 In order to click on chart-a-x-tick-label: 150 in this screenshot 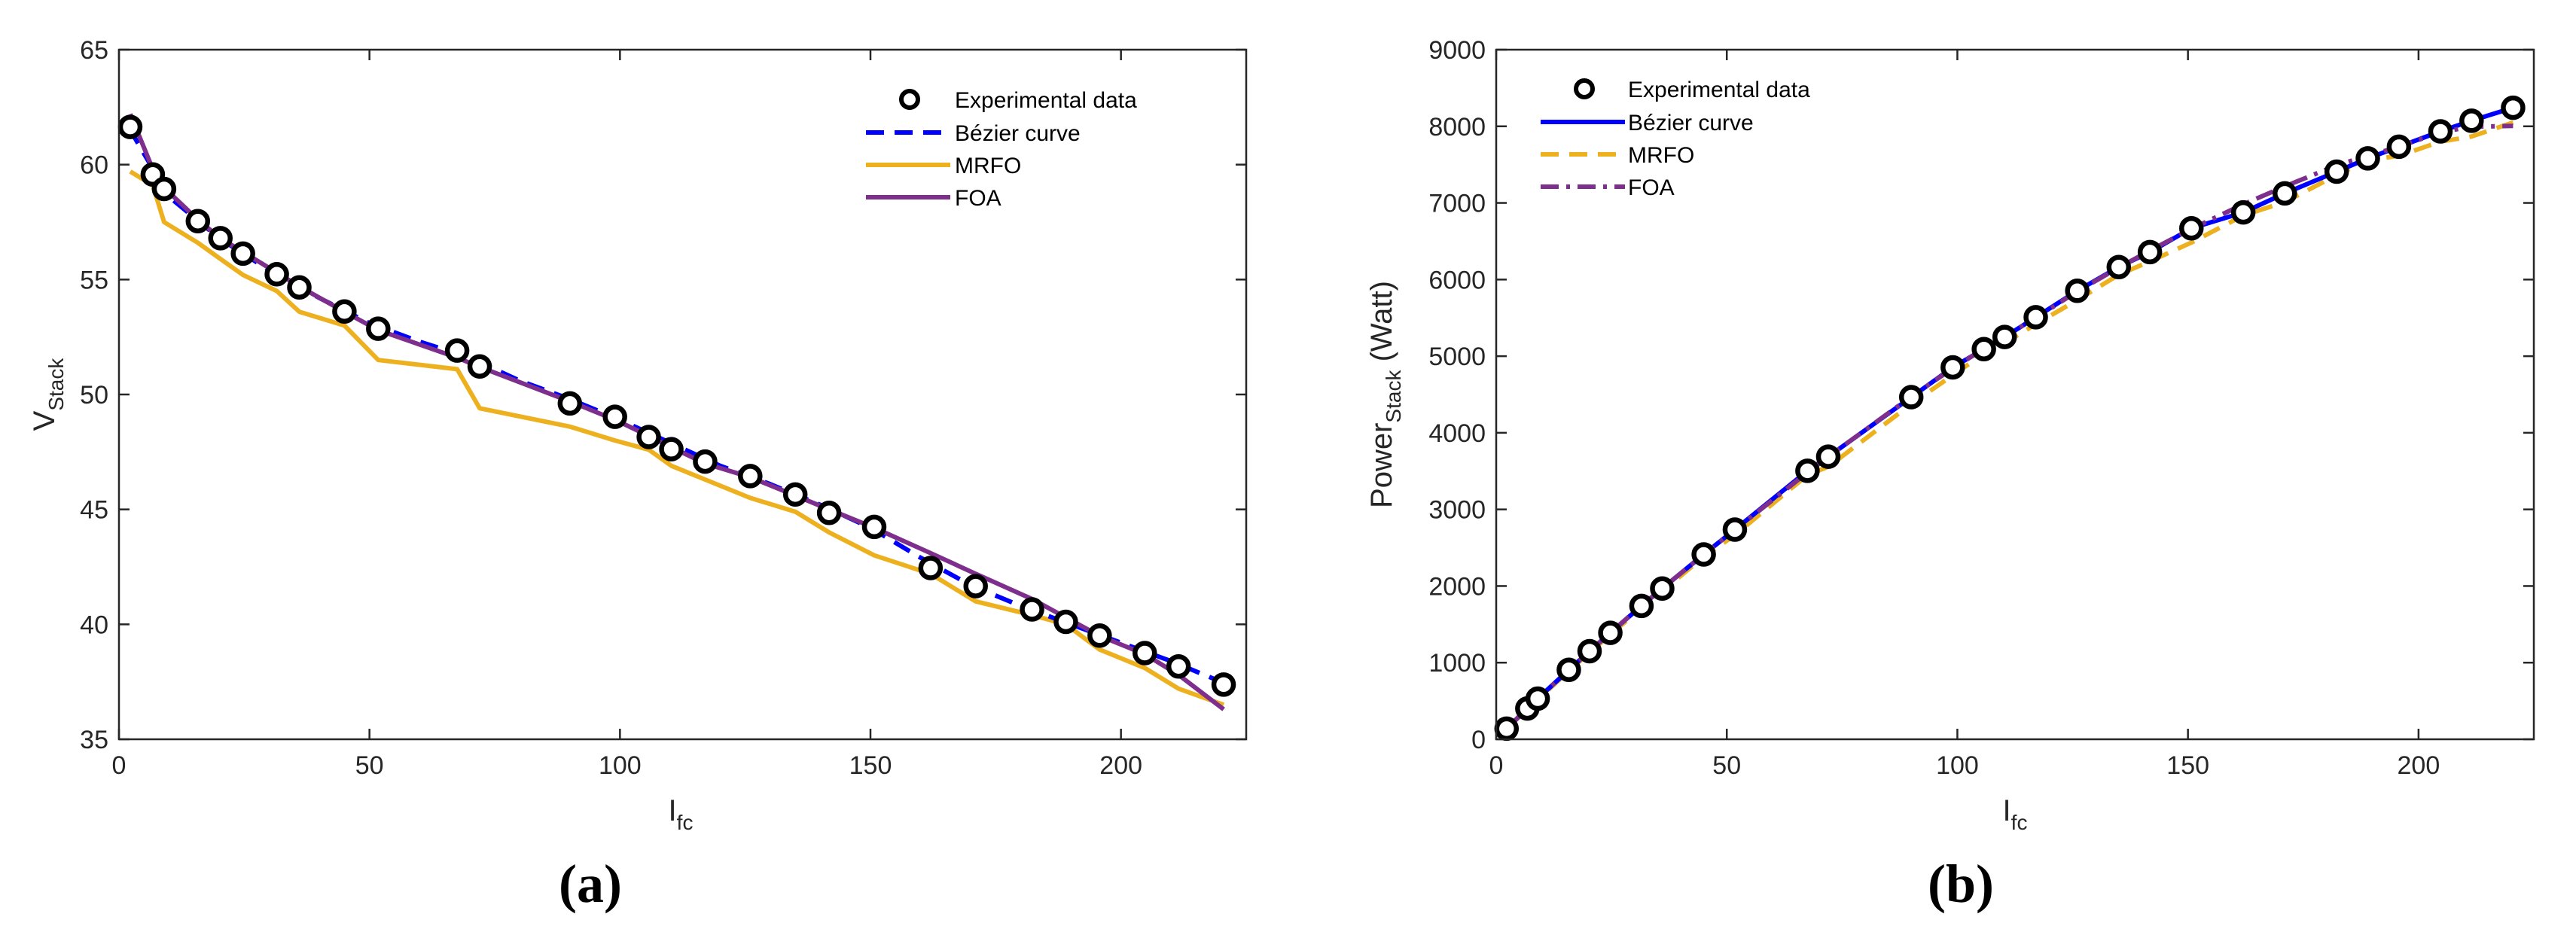, I will do `click(870, 766)`.